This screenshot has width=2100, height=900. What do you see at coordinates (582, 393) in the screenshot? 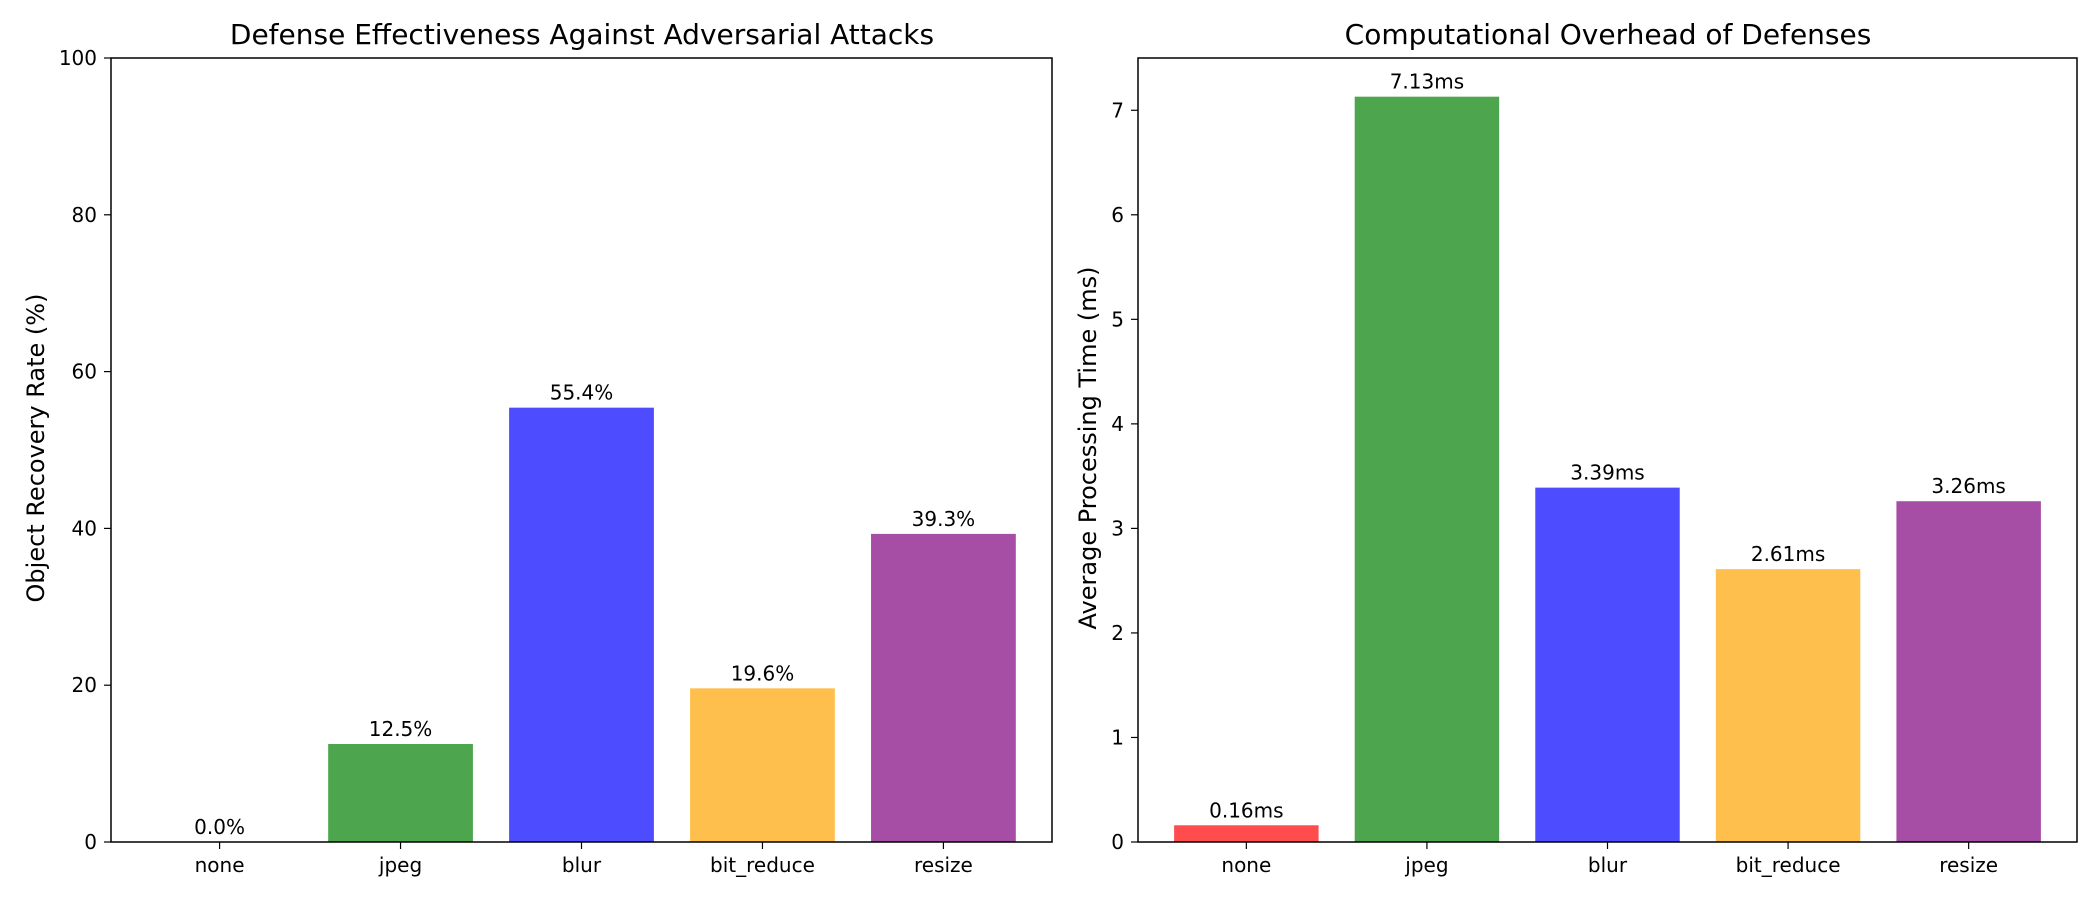
I see `bar-value-label: 55.4%` at bounding box center [582, 393].